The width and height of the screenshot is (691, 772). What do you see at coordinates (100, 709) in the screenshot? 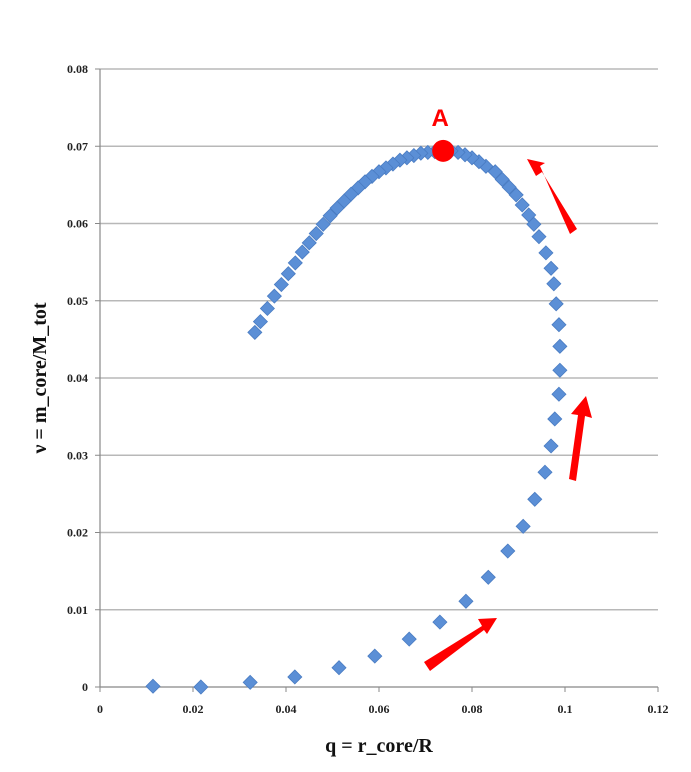
I see `x-tick-label: 0` at bounding box center [100, 709].